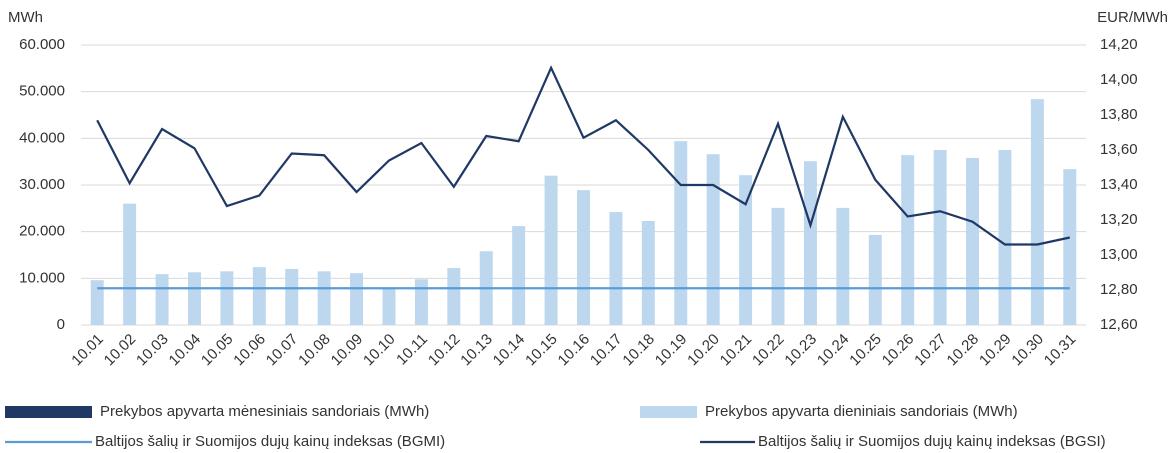  Describe the element at coordinates (42, 231) in the screenshot. I see `y-tick-label: 20.000` at that location.